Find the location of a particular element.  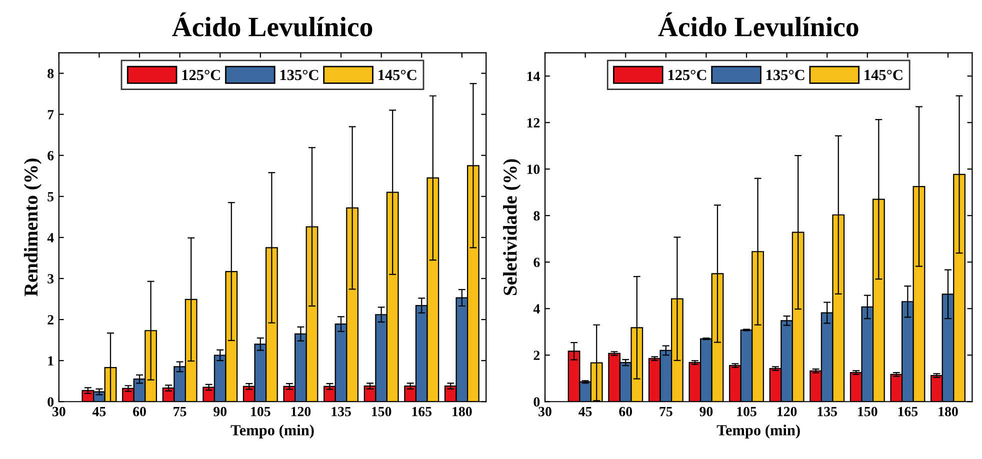

y-tick-label: 10 is located at coordinates (533, 169).